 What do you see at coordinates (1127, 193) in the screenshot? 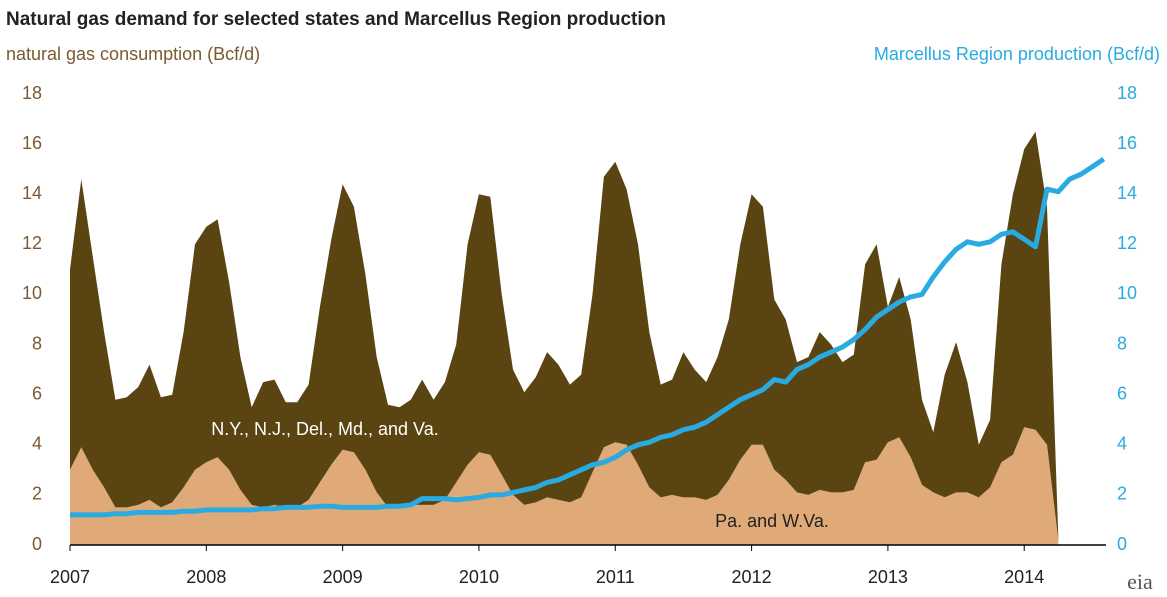
I see `y2-tick-label: 14` at bounding box center [1127, 193].